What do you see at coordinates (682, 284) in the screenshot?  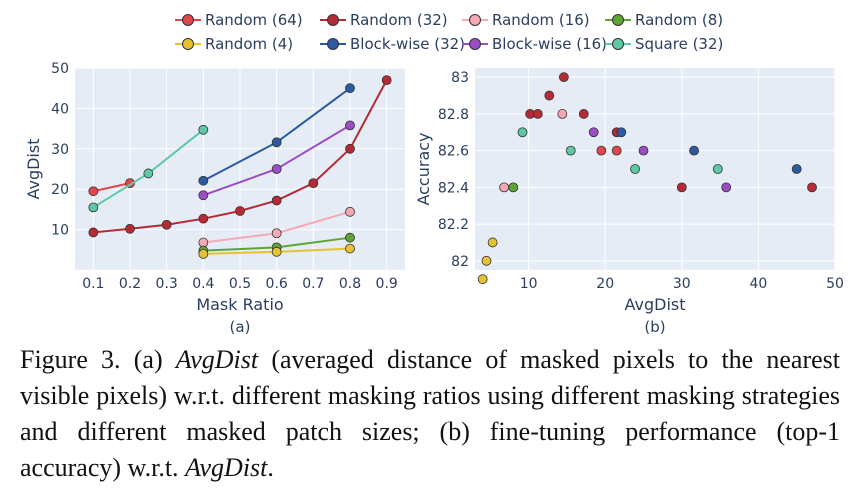 I see `x-tick-label: 30` at bounding box center [682, 284].